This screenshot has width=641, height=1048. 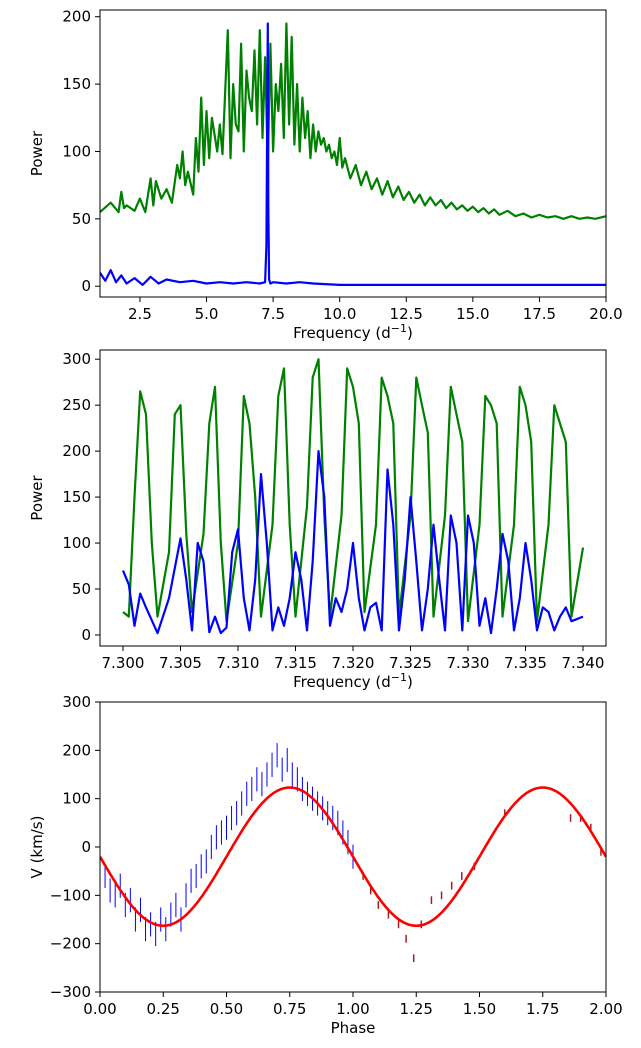 I want to click on x-tick-label: 20.0, so click(x=605, y=314).